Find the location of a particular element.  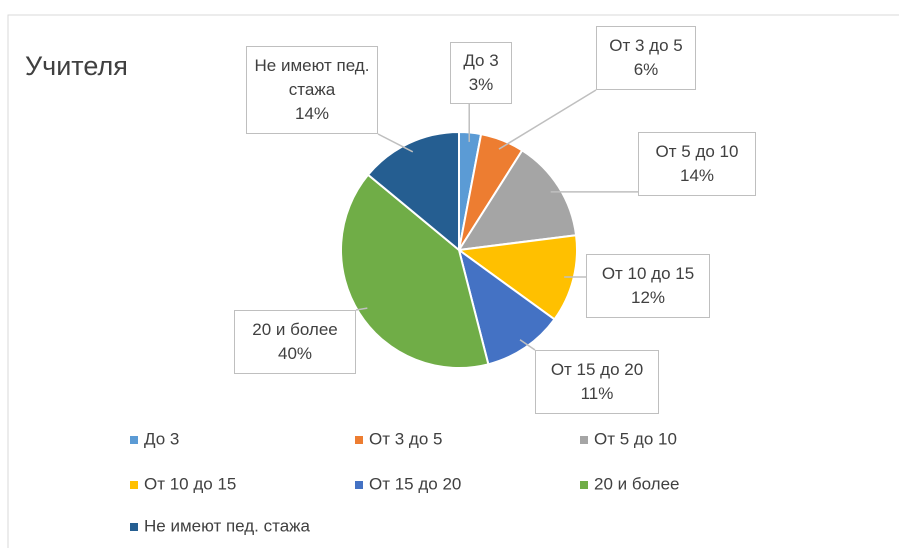

label-value: 3% is located at coordinates (481, 84).